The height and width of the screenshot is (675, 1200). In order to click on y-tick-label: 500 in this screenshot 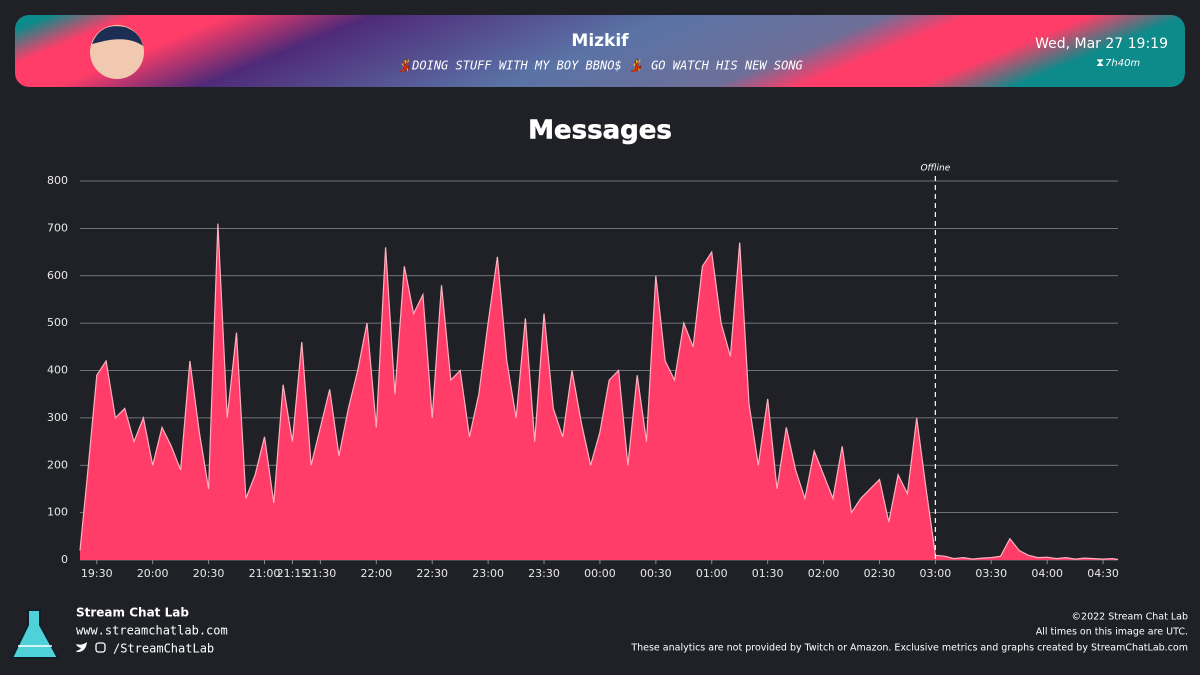, I will do `click(57, 322)`.